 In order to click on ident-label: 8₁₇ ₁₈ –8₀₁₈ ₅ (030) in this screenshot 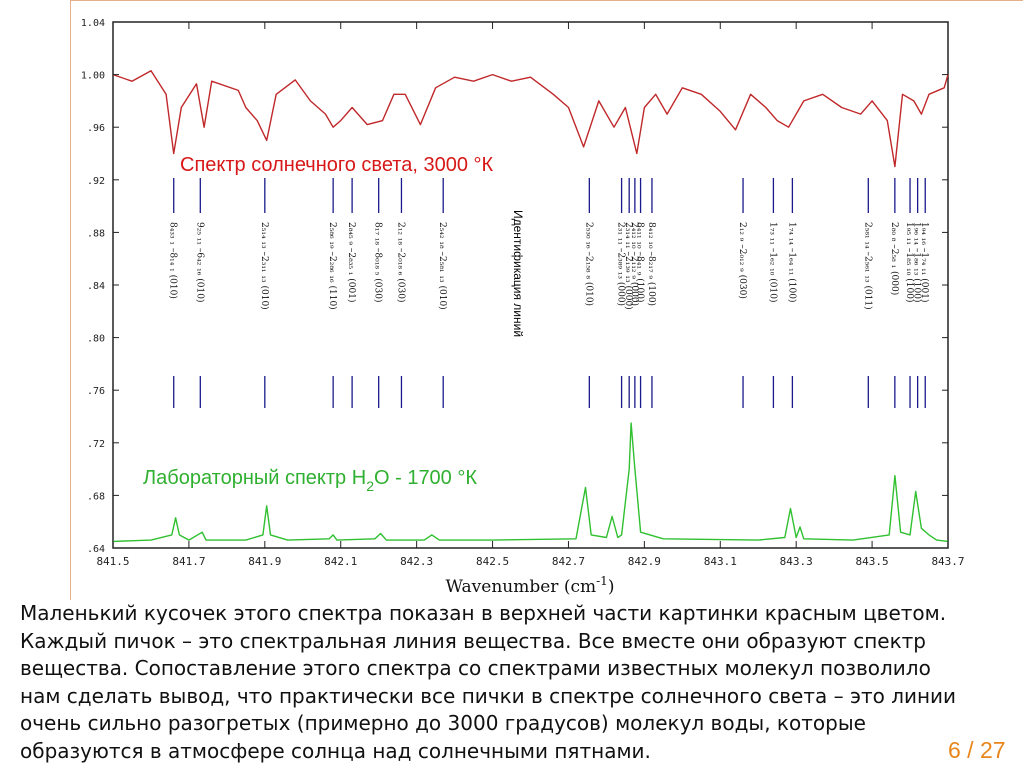, I will do `click(378, 262)`.